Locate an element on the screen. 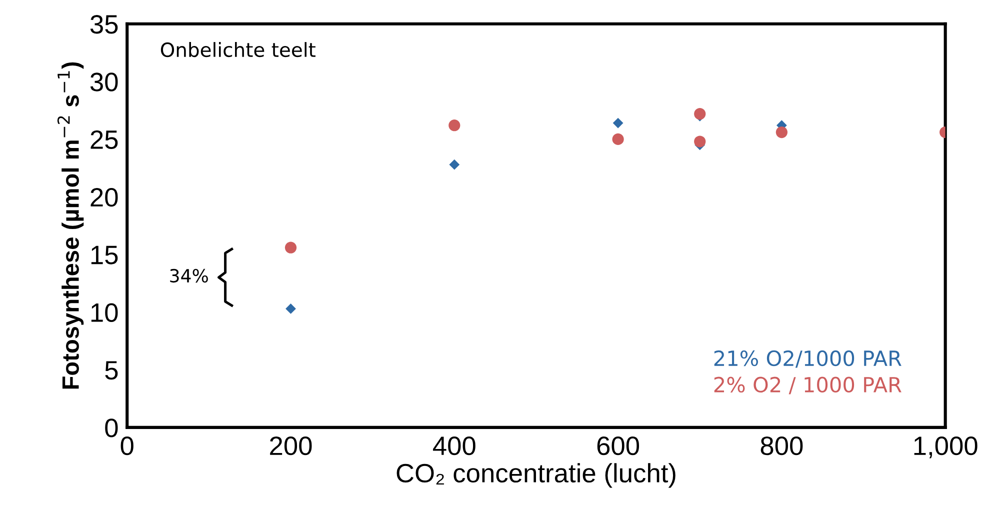  x-tick-label: 0 is located at coordinates (127, 446).